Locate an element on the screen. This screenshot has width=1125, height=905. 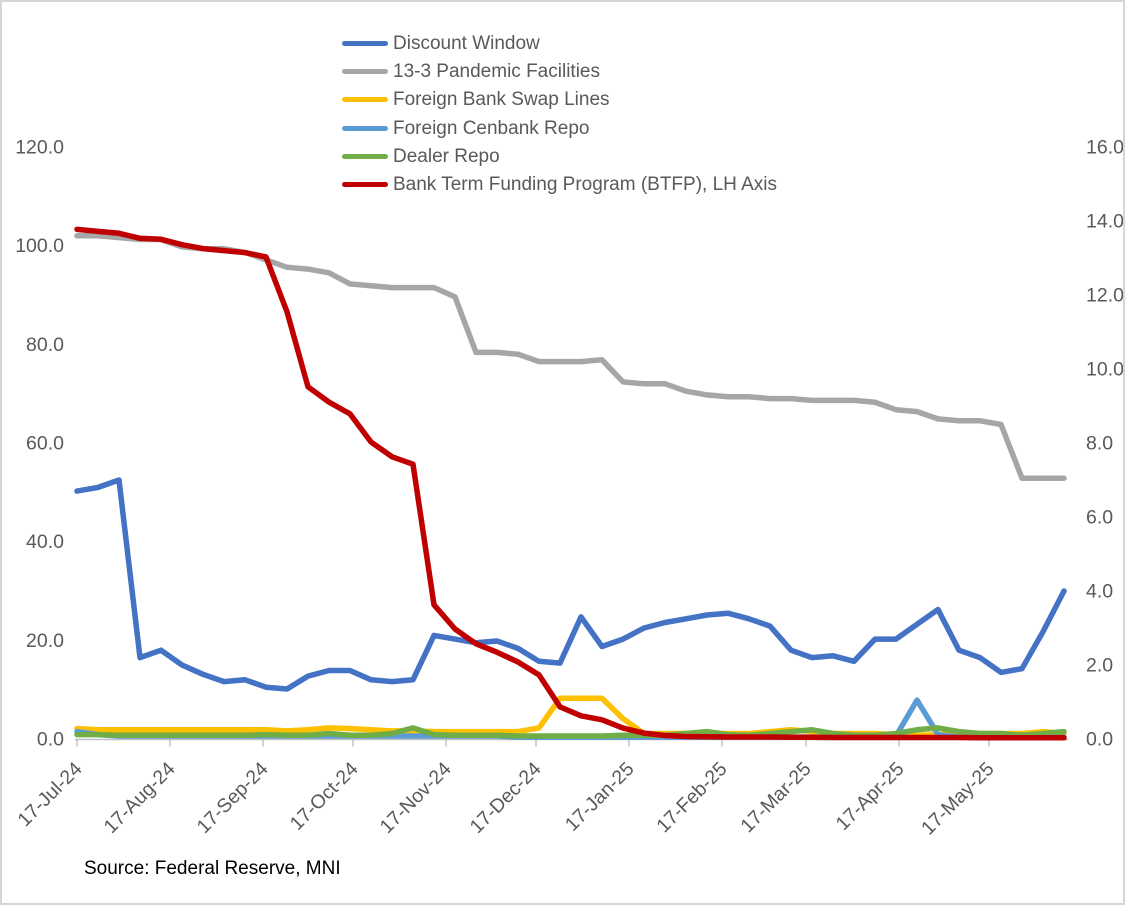
legend-label: Foreign Cenbank Repo is located at coordinates (491, 128).